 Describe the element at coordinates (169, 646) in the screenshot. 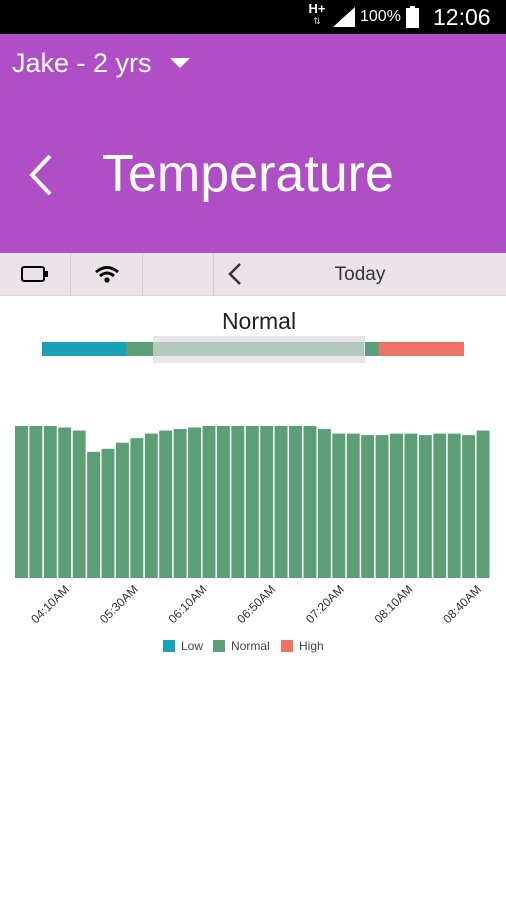

I see `legend-swatch-low` at that location.